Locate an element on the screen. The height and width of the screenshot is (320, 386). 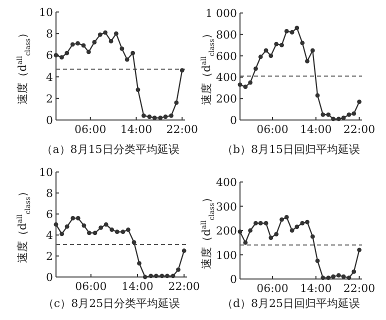
y-tick-label: 300 is located at coordinates (226, 207).